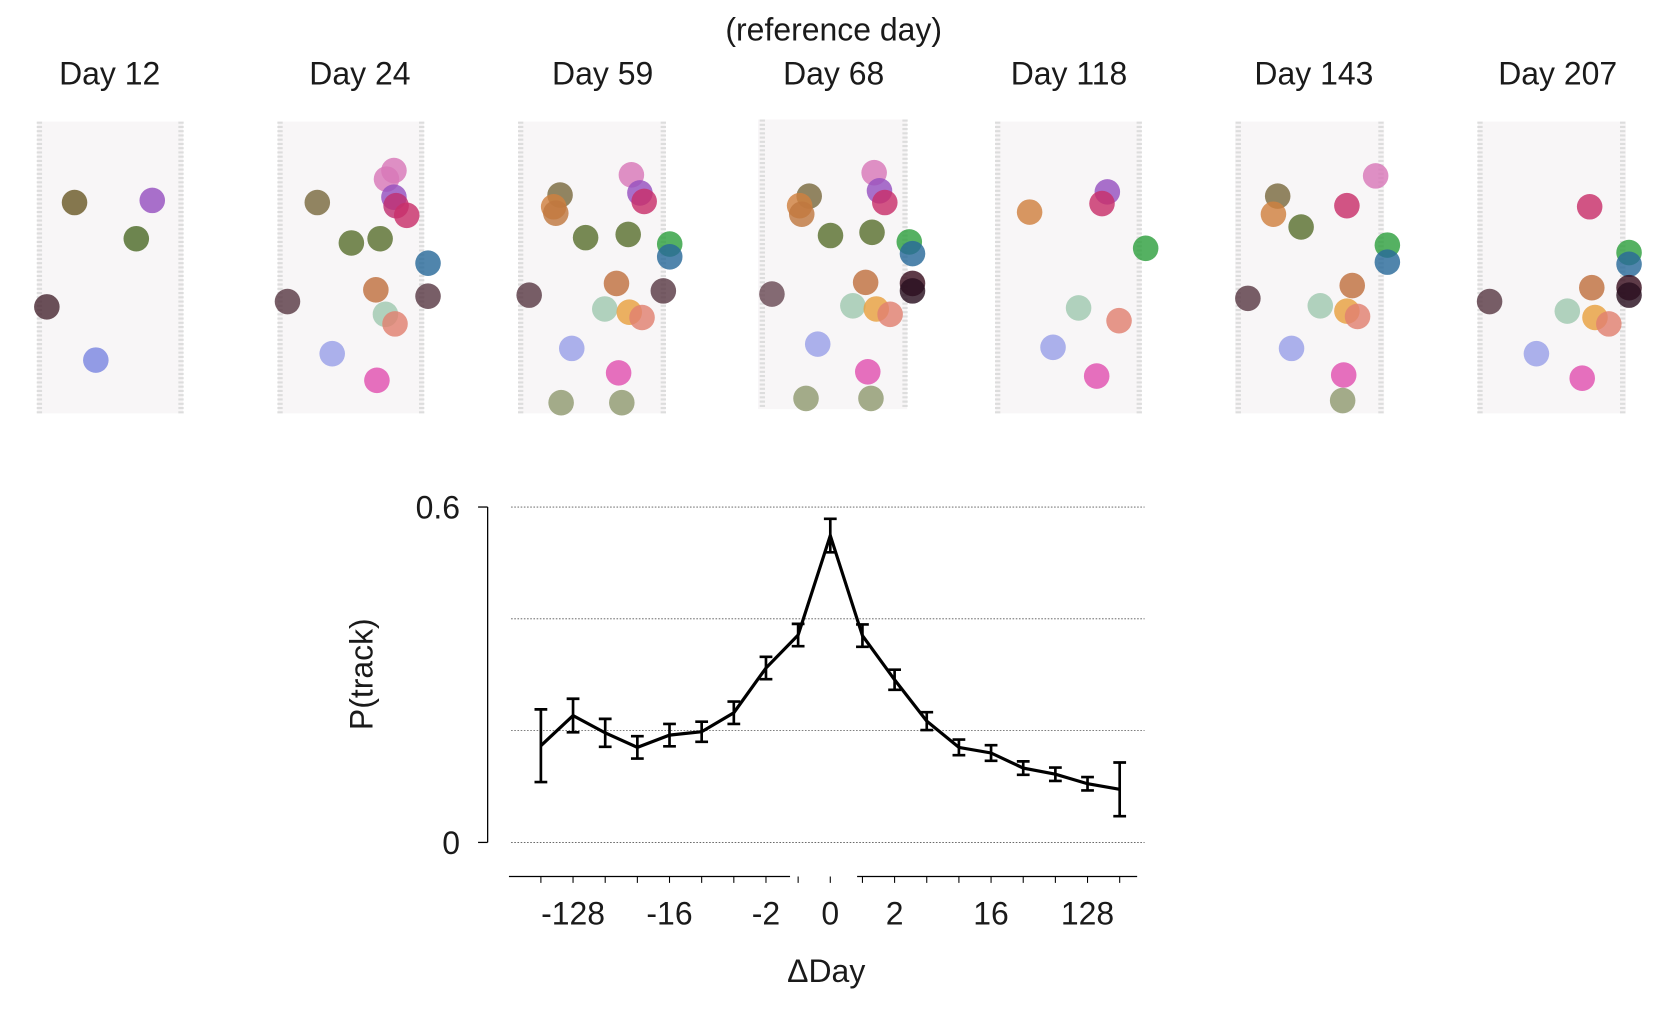 This screenshot has width=1661, height=1013. Describe the element at coordinates (1087, 913) in the screenshot. I see `x-tick-label: 128` at that location.